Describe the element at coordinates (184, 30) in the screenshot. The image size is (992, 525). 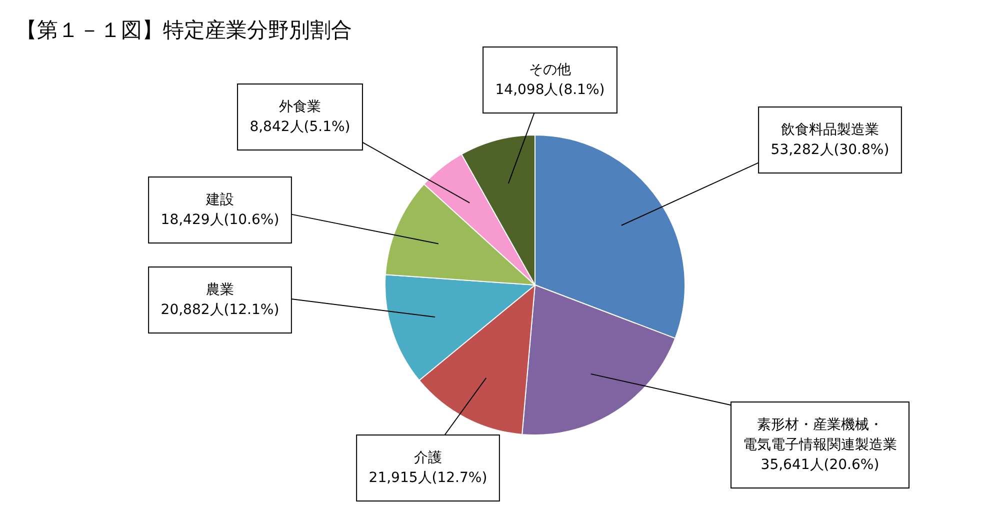
I see `chart-title: 【第１－１図】特定産業分野別割合` at that location.